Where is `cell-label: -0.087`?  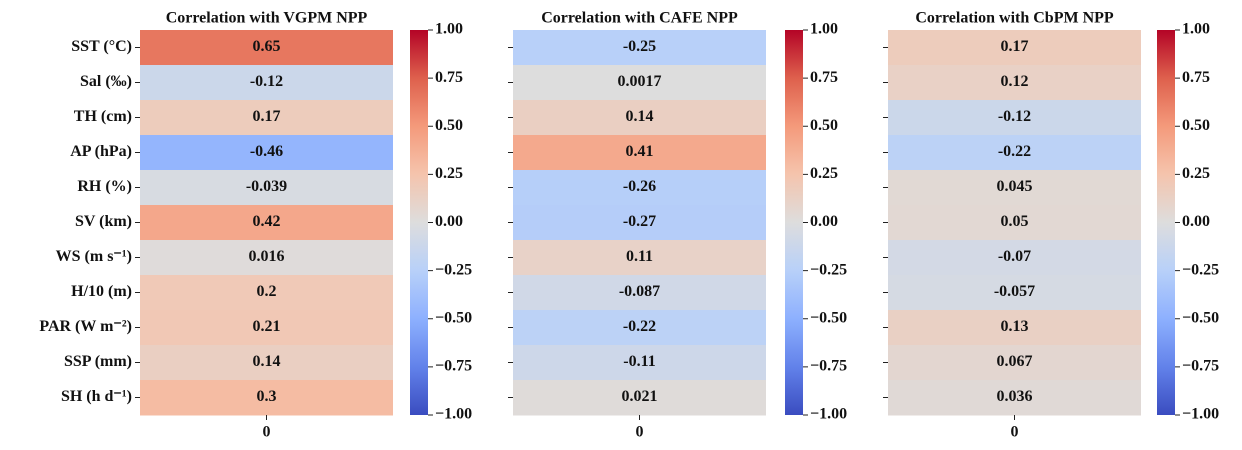 cell-label: -0.087 is located at coordinates (639, 291).